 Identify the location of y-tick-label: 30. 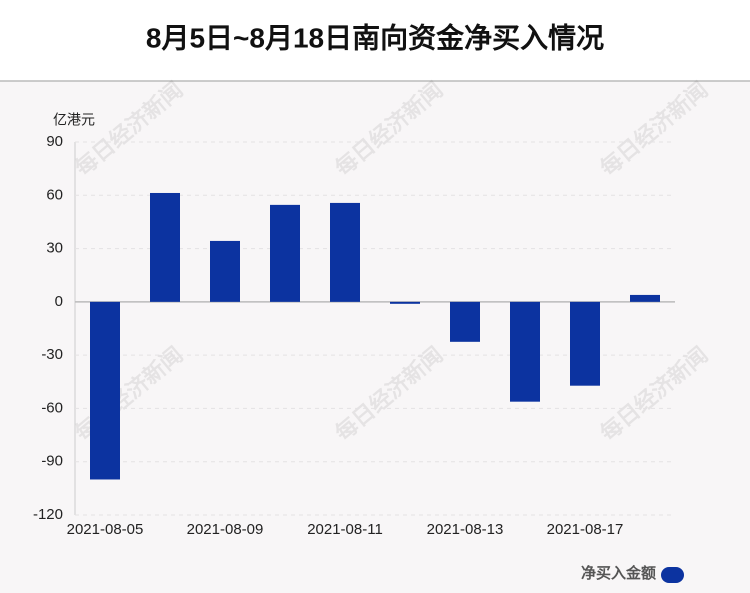
(54, 248).